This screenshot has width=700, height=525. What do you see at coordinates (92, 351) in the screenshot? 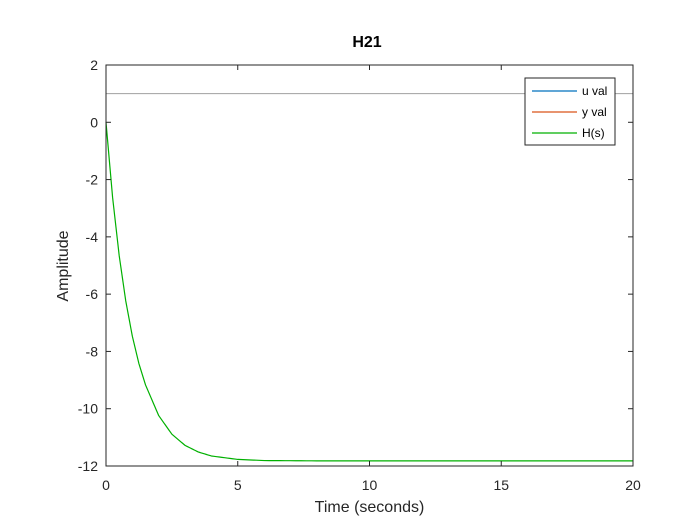
I see `y-tick-label: -8` at bounding box center [92, 351].